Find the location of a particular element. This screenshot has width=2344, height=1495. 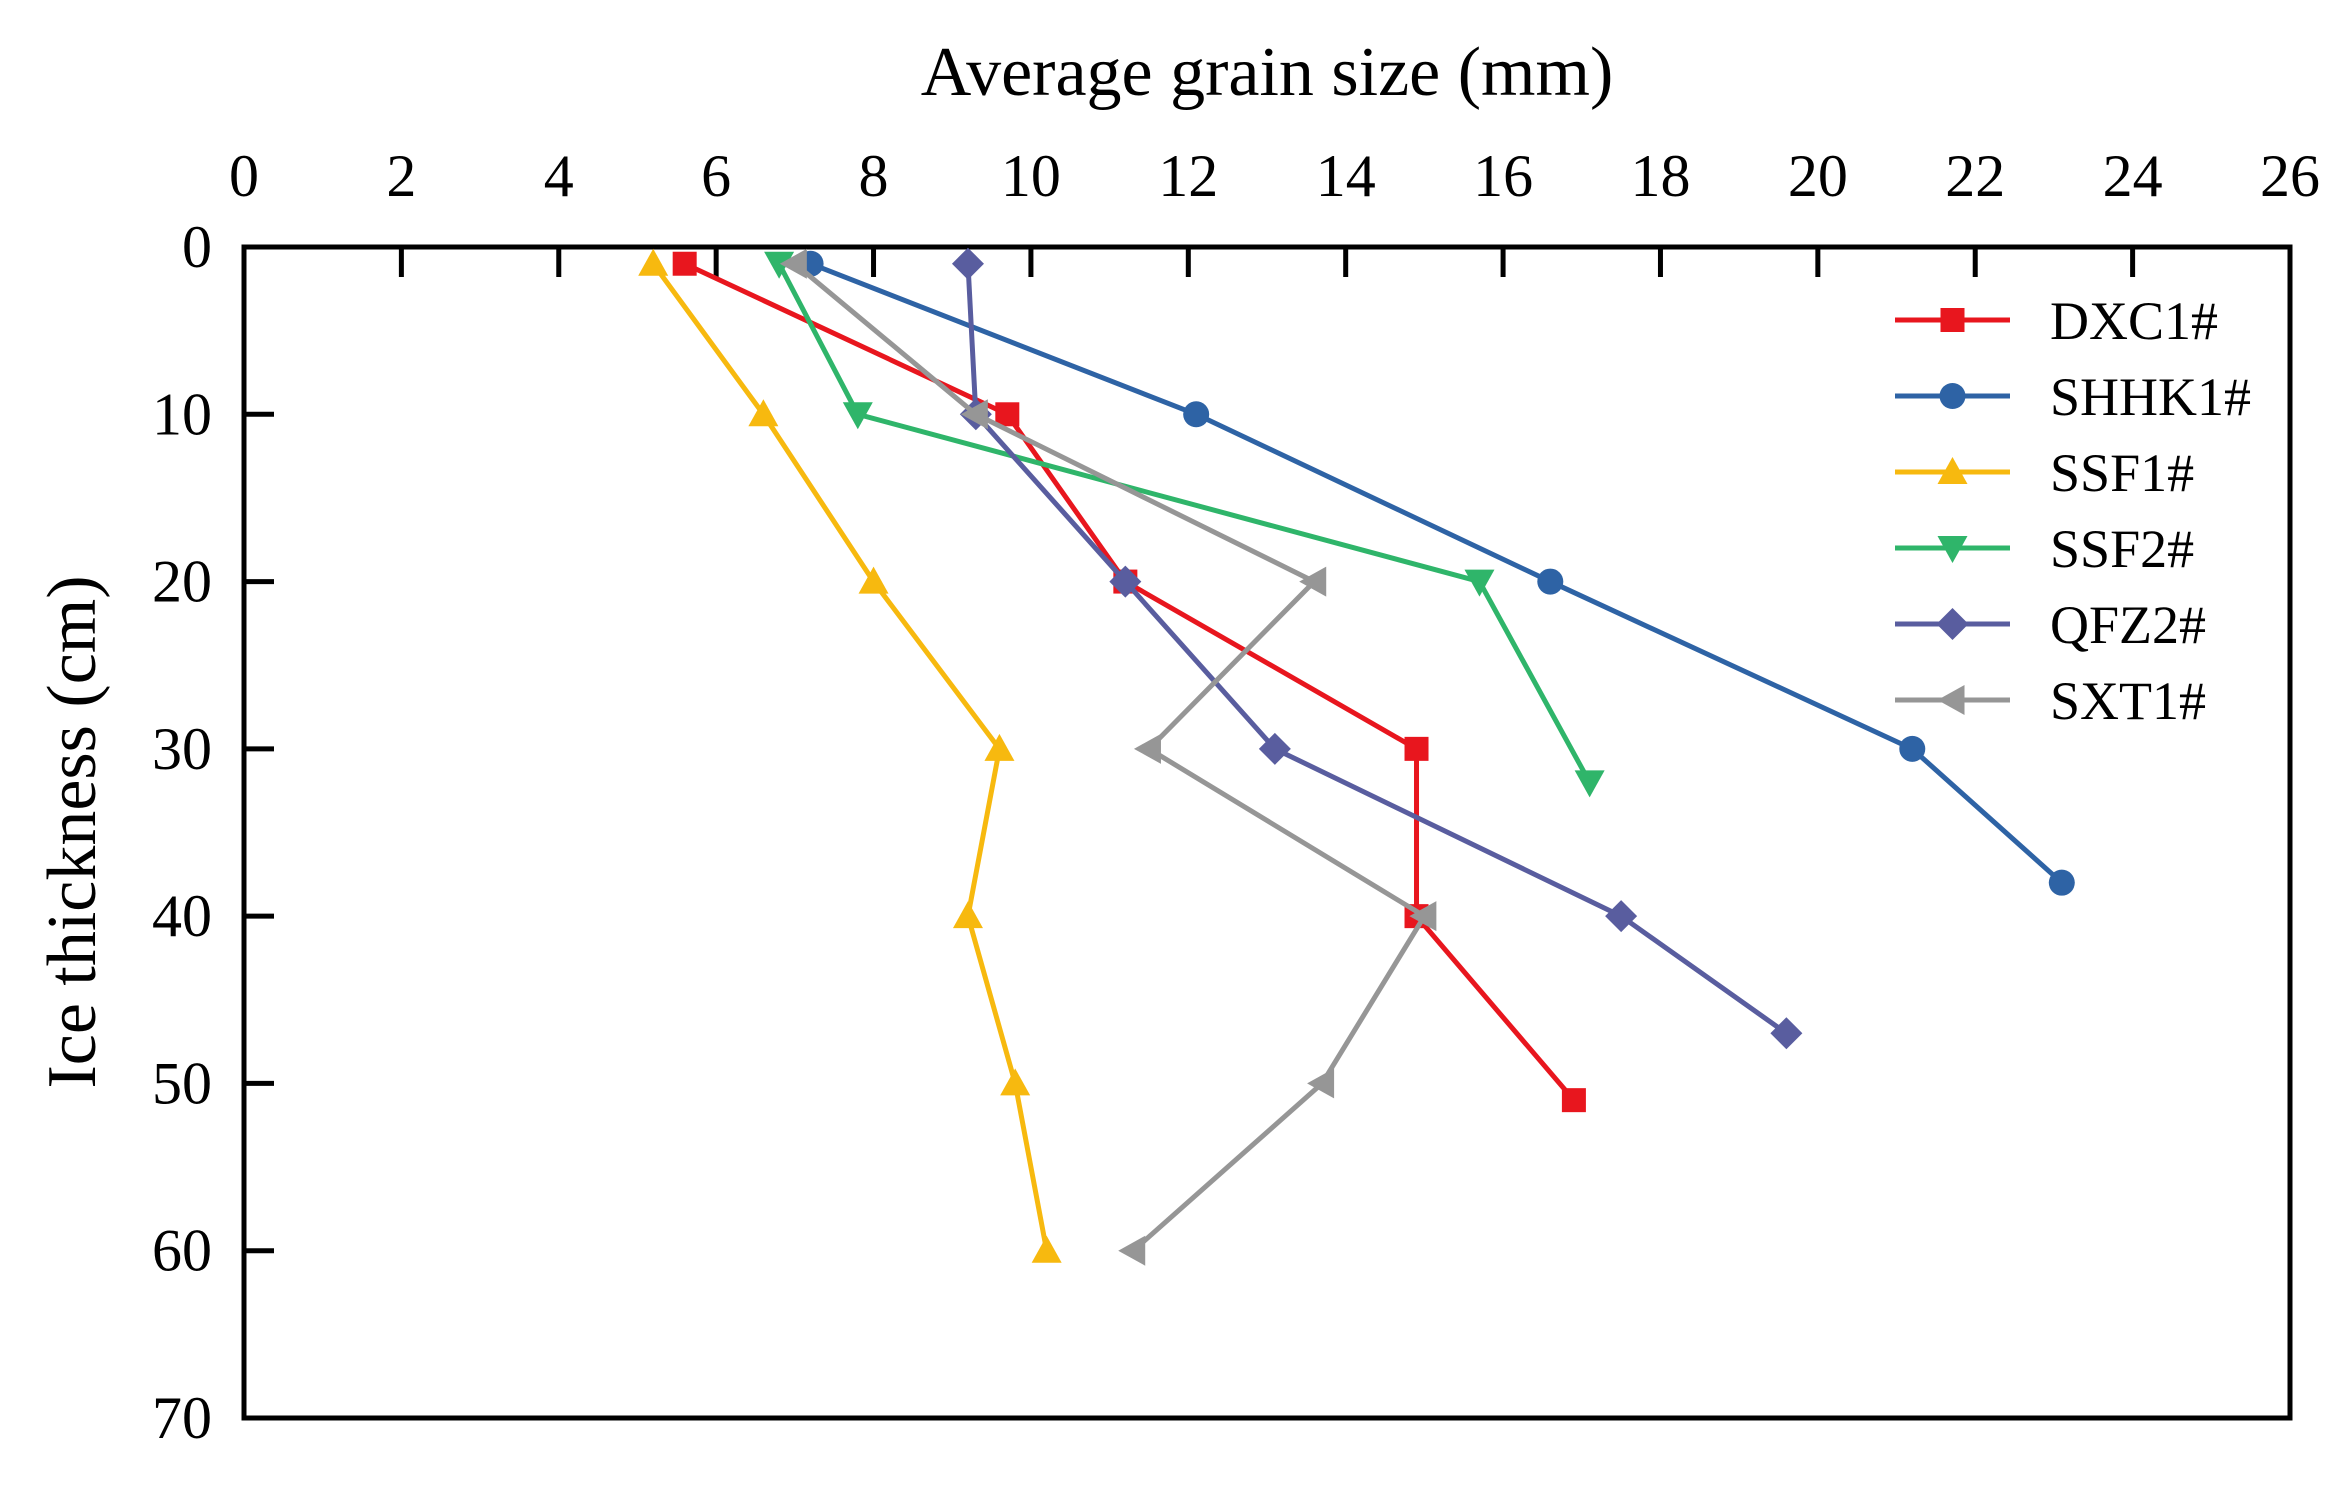

x-tick-label: 24 is located at coordinates (2133, 176).